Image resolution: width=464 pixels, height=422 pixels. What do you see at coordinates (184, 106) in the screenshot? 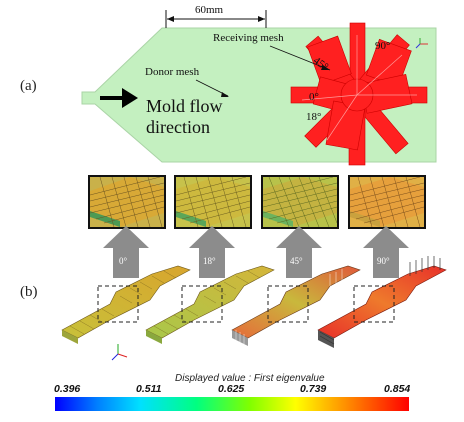
I see `flow-direction-line1: Mold flow` at bounding box center [184, 106].